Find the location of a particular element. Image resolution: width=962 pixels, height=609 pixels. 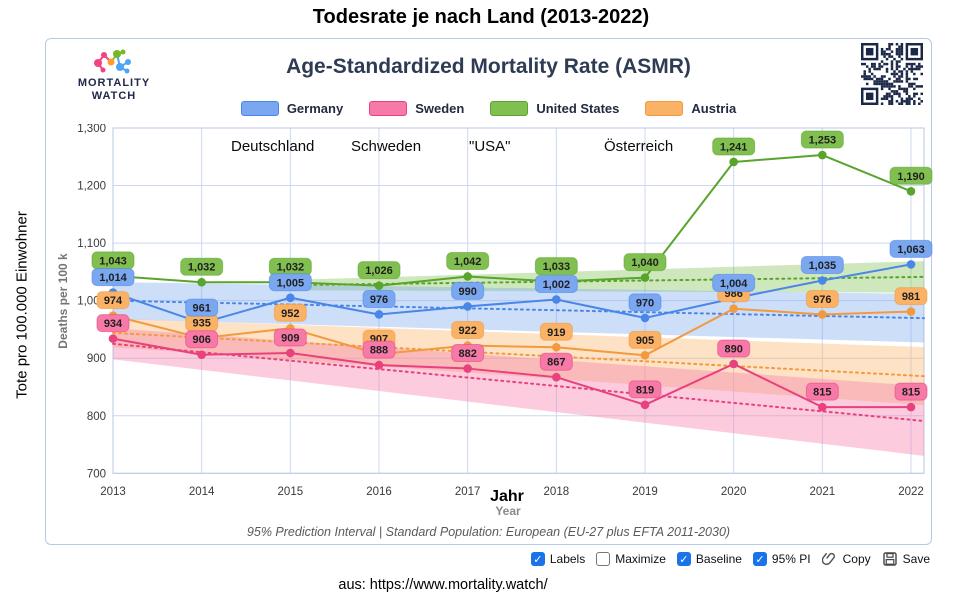

value-label: 906 is located at coordinates (202, 339).